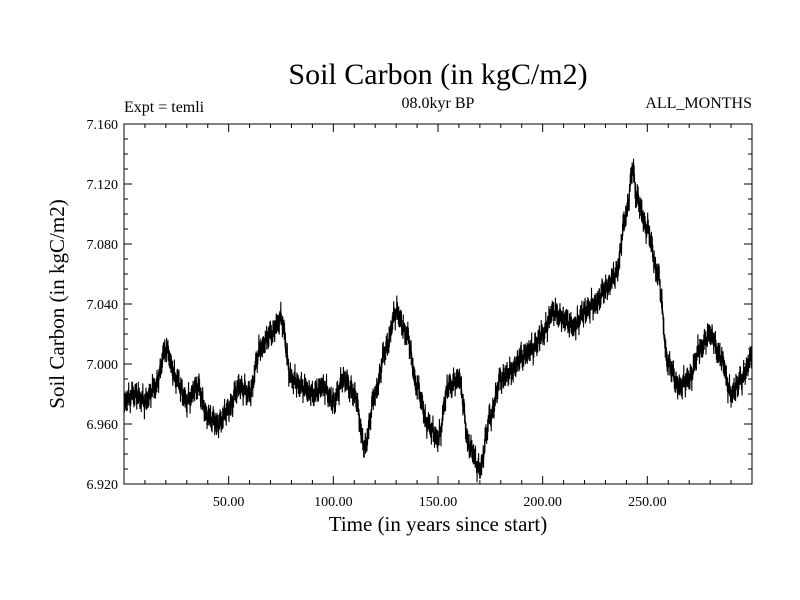 This screenshot has width=800, height=600. Describe the element at coordinates (103, 365) in the screenshot. I see `y-tick-label: 7.000` at that location.